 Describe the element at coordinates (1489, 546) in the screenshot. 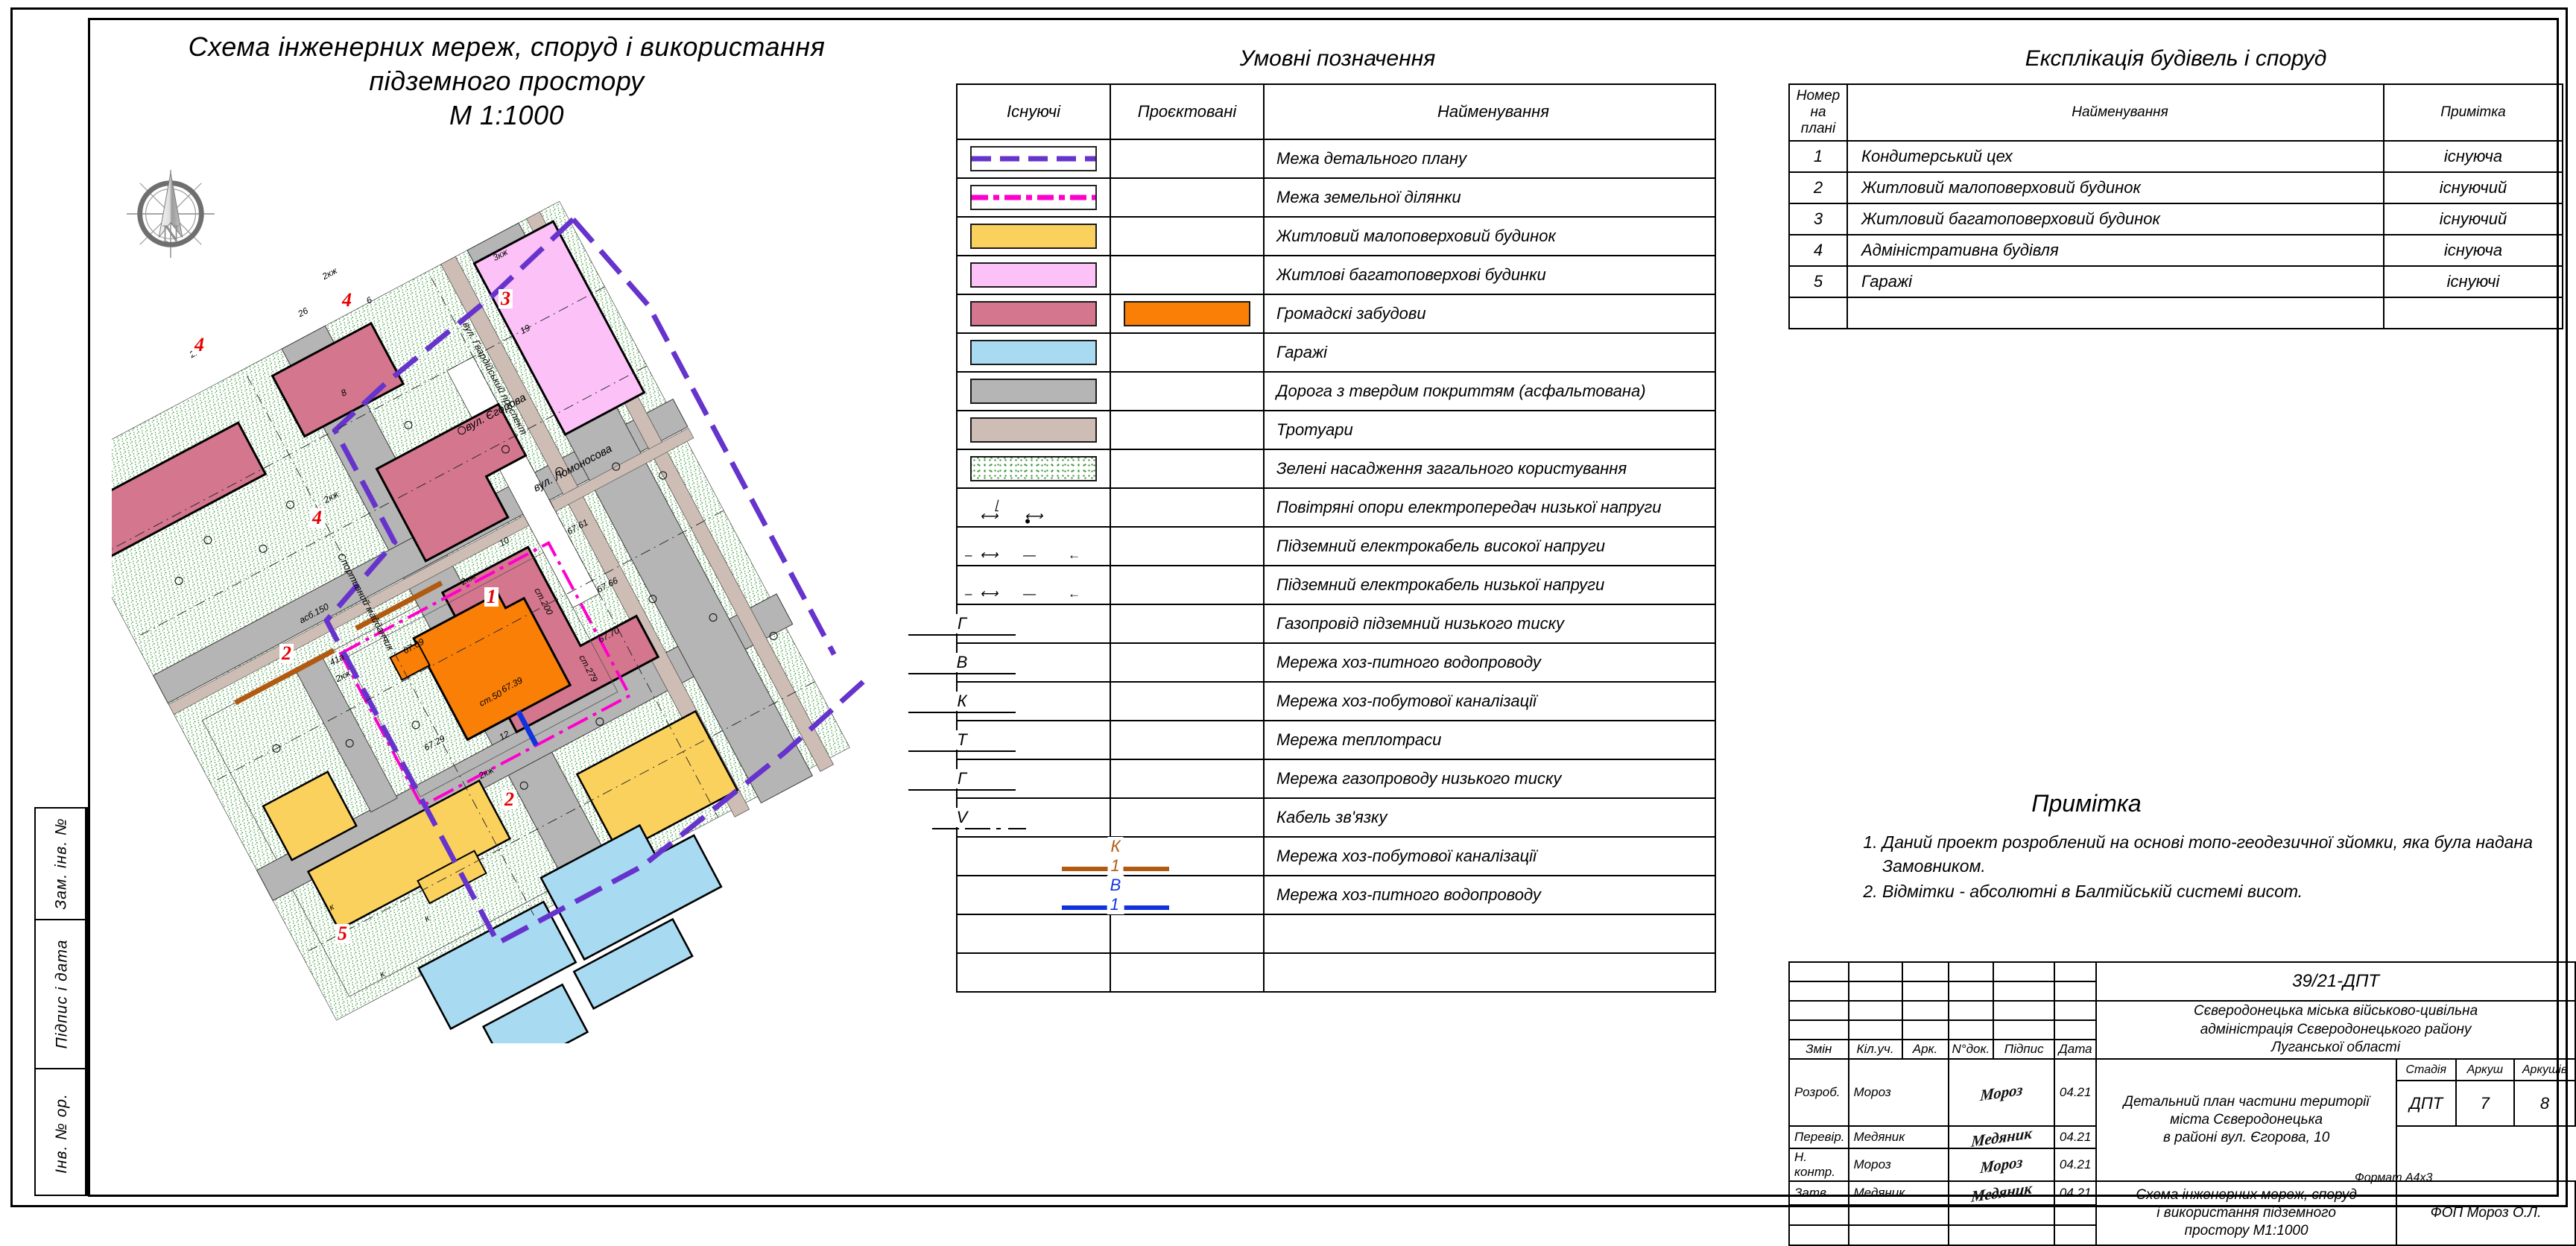

I see `legend-cell-name: Підземний електрокабель високої напруги` at that location.